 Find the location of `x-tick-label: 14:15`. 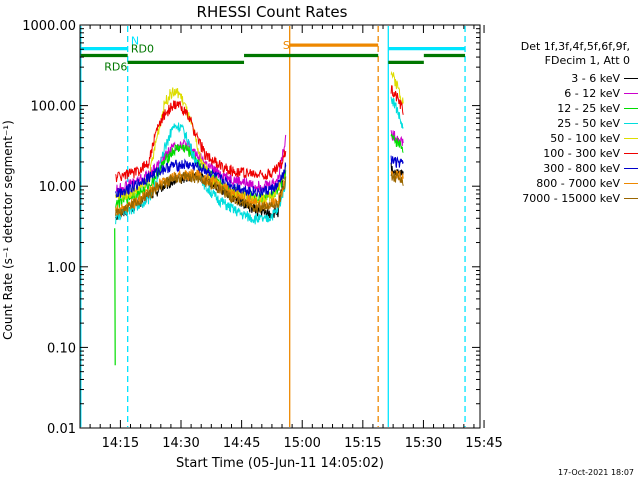

x-tick-label: 14:15 is located at coordinates (120, 443).